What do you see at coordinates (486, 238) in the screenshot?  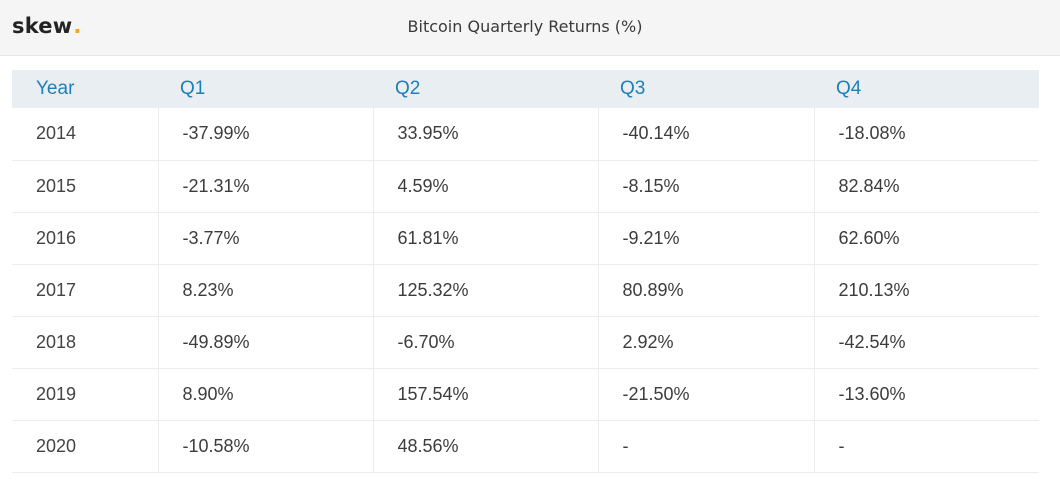 I see `return-cell-q2: 61.81%` at bounding box center [486, 238].